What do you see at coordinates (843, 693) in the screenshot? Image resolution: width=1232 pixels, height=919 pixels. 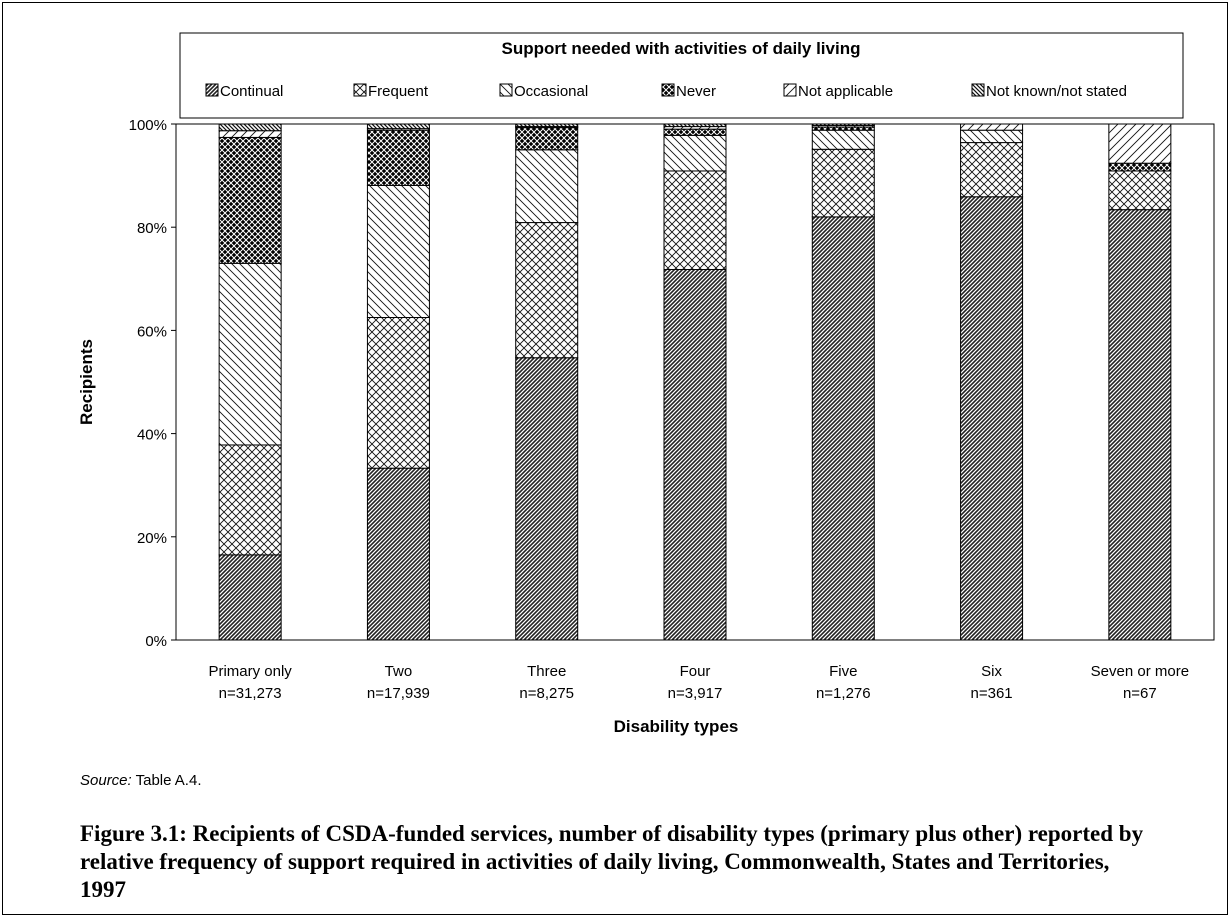 I see `x-tick-count: n=1,276` at bounding box center [843, 693].